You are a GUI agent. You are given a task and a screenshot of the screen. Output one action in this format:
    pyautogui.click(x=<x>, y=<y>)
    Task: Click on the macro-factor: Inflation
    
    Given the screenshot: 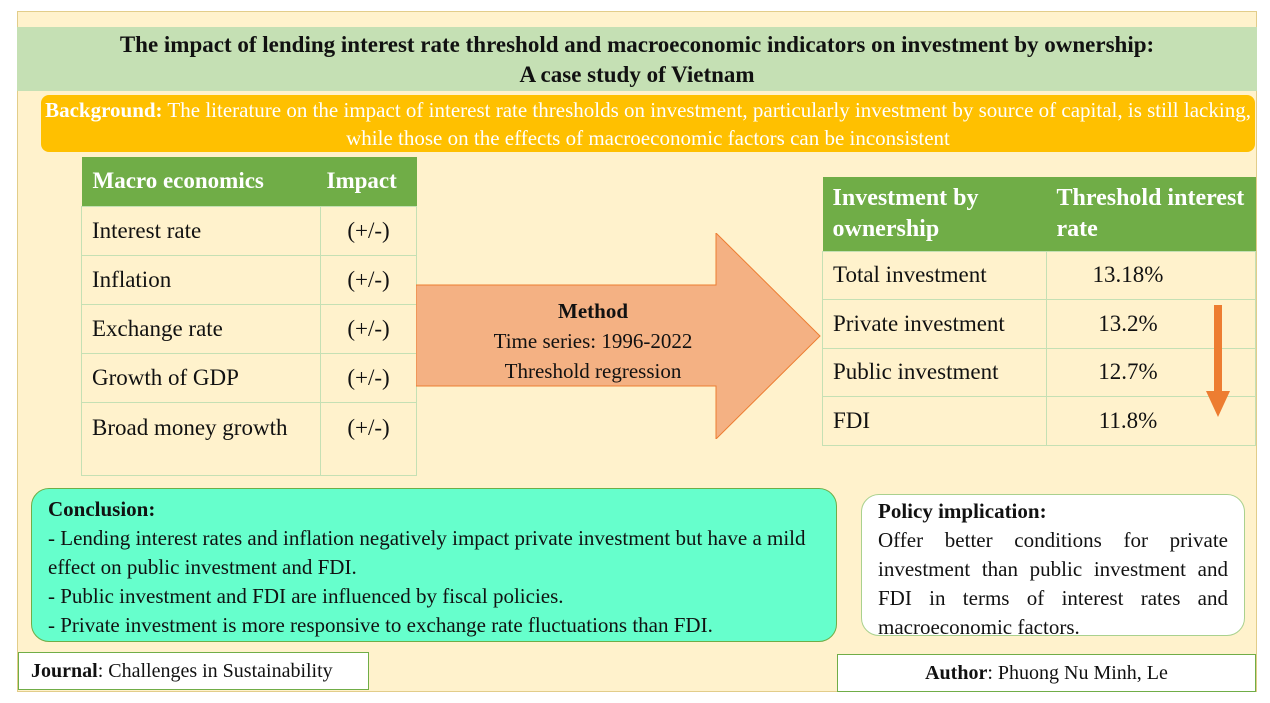 What is the action you would take?
    pyautogui.click(x=201, y=279)
    